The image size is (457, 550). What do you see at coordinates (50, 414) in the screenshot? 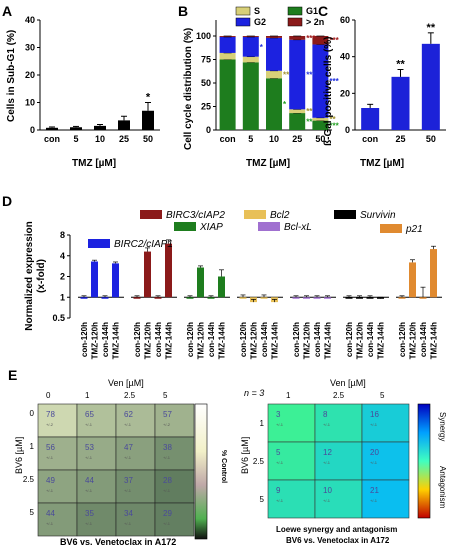
I see `panel-e-left-cell-value: 78` at bounding box center [50, 414].